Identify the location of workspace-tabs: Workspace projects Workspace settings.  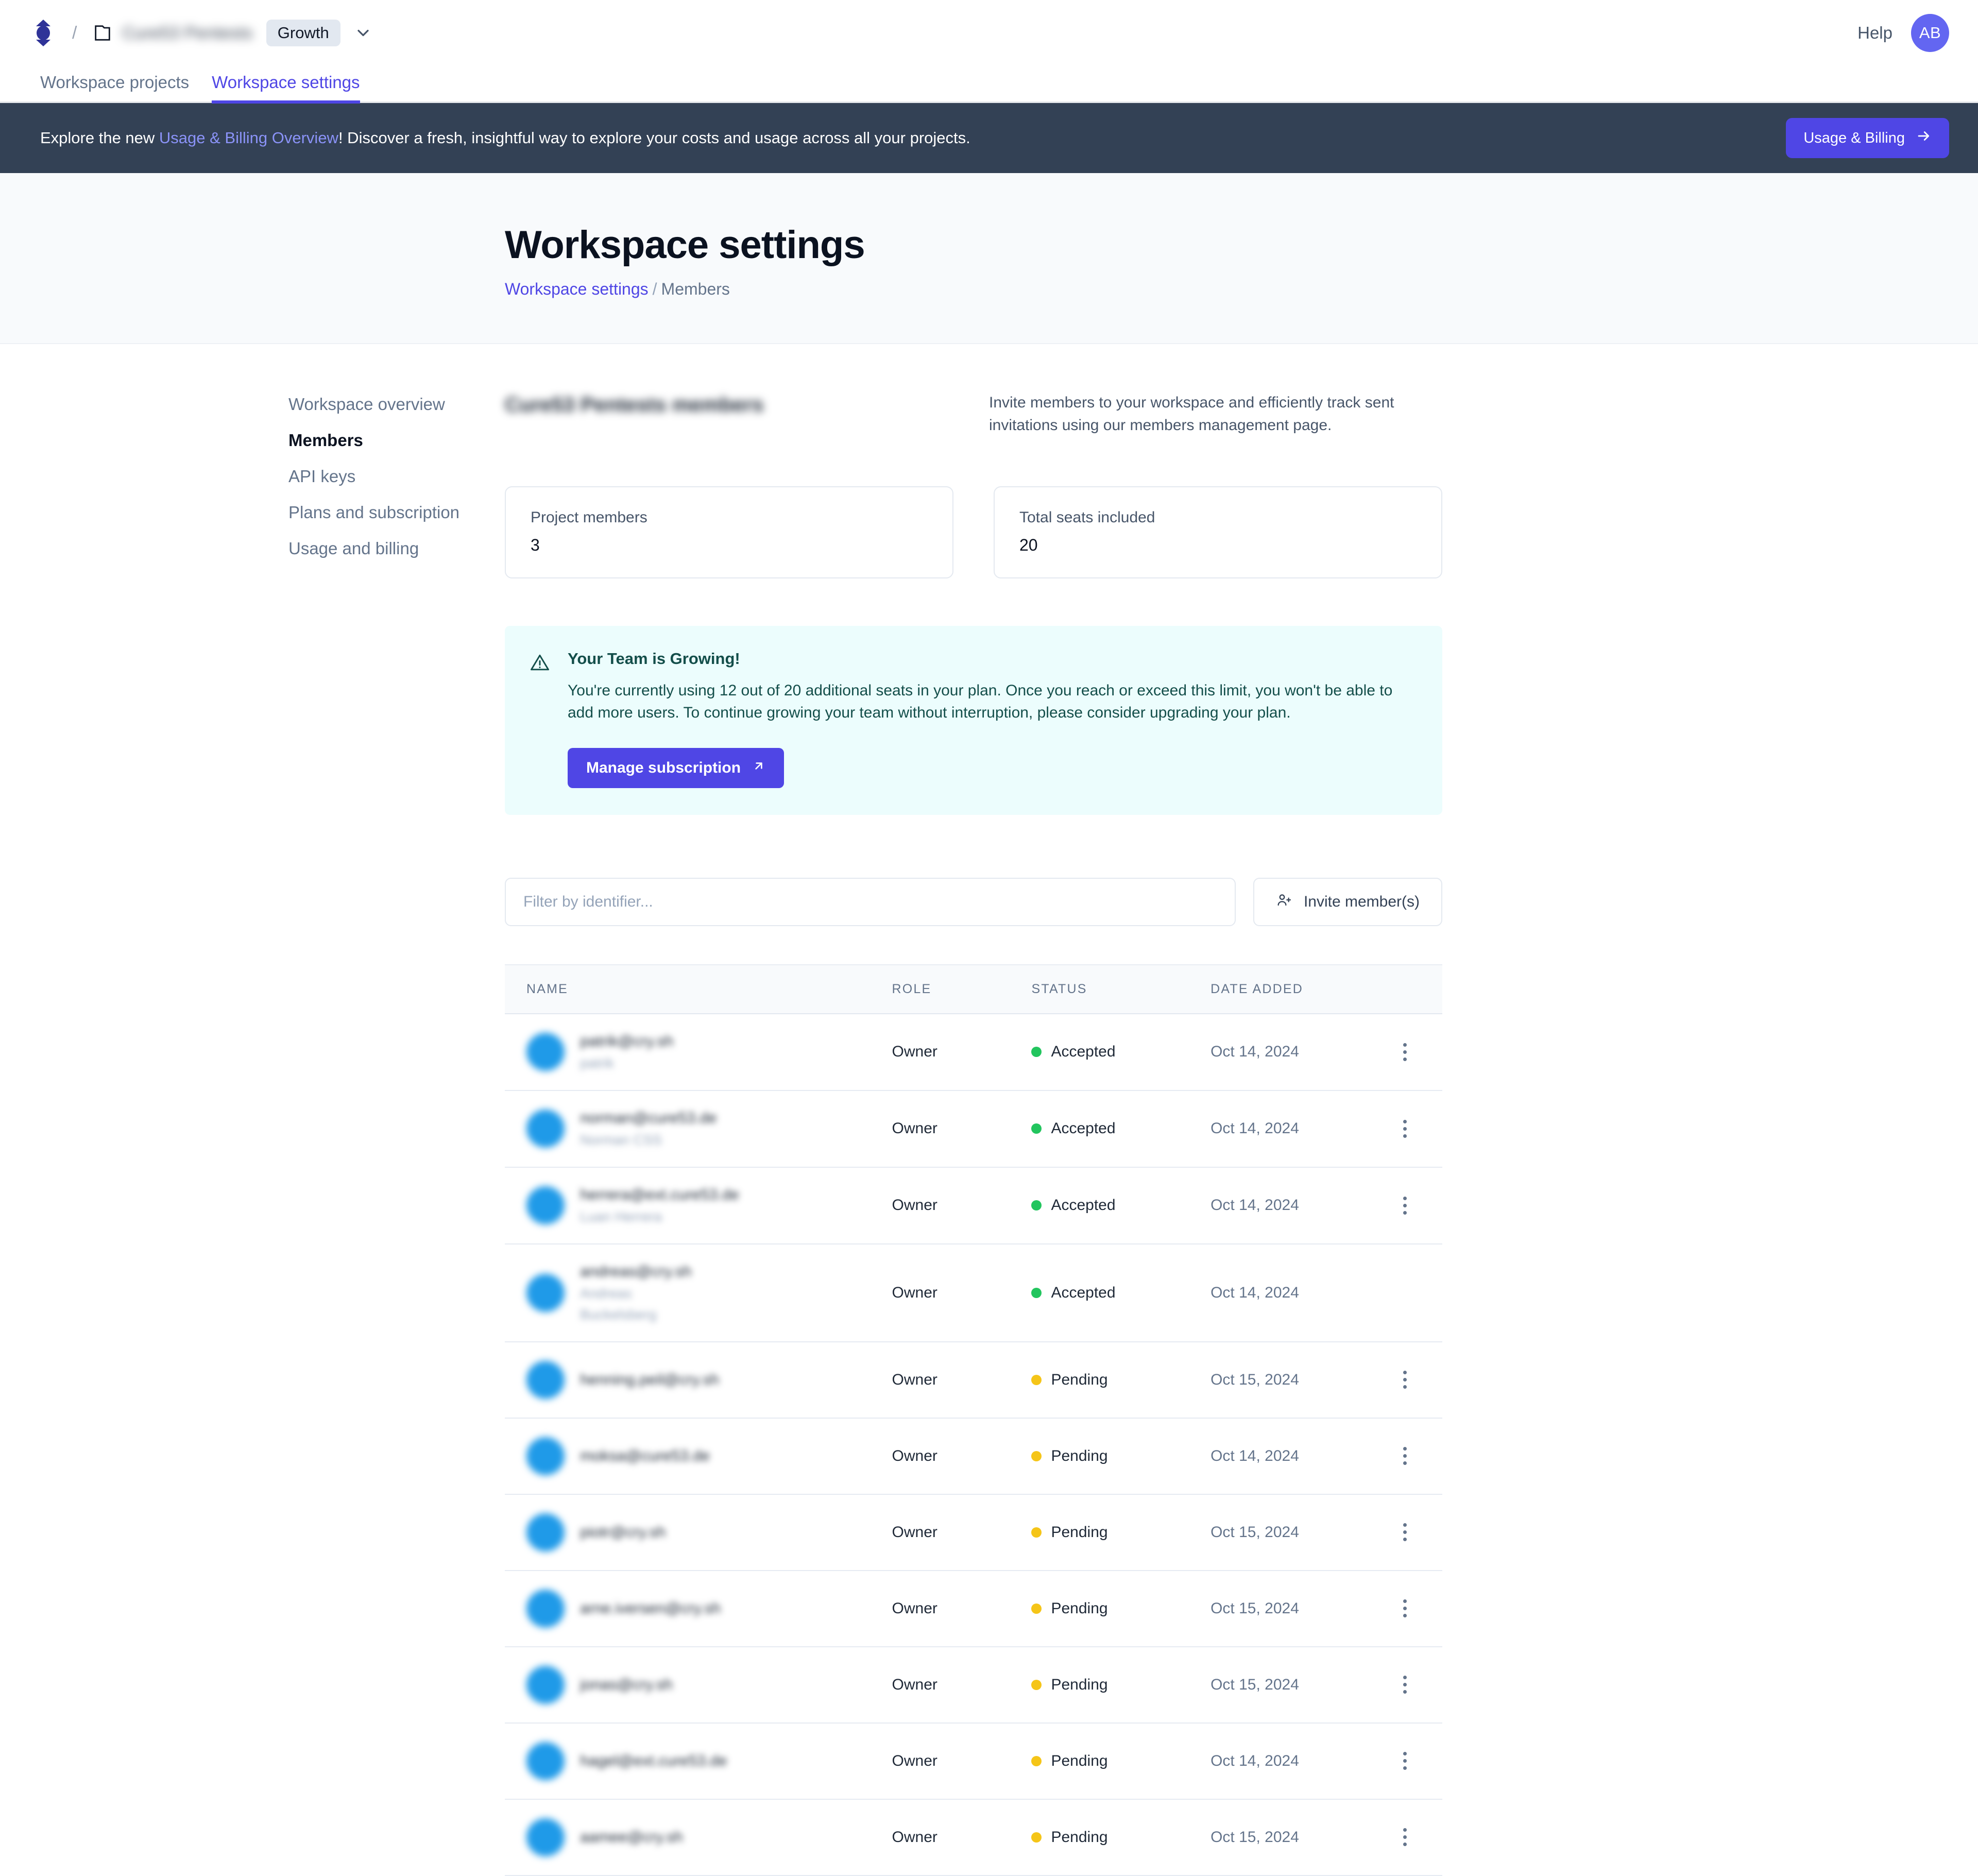
(989, 85).